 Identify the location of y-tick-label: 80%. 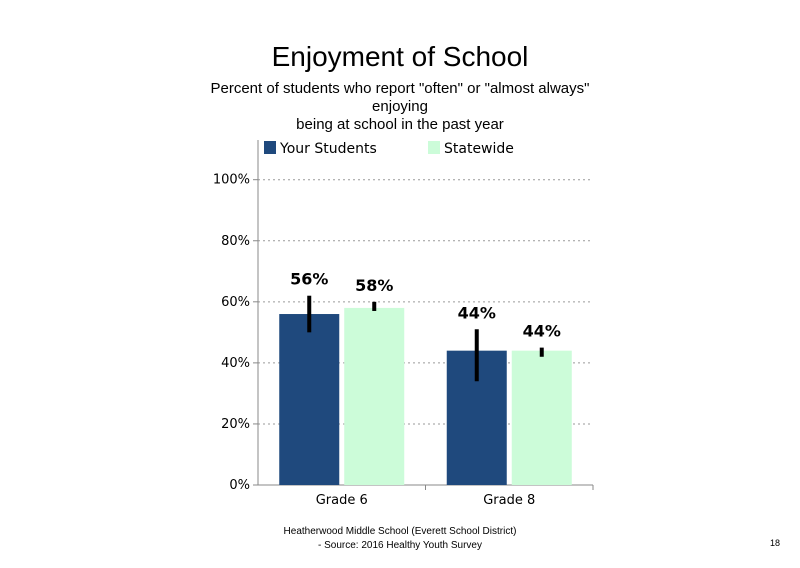
(235, 241).